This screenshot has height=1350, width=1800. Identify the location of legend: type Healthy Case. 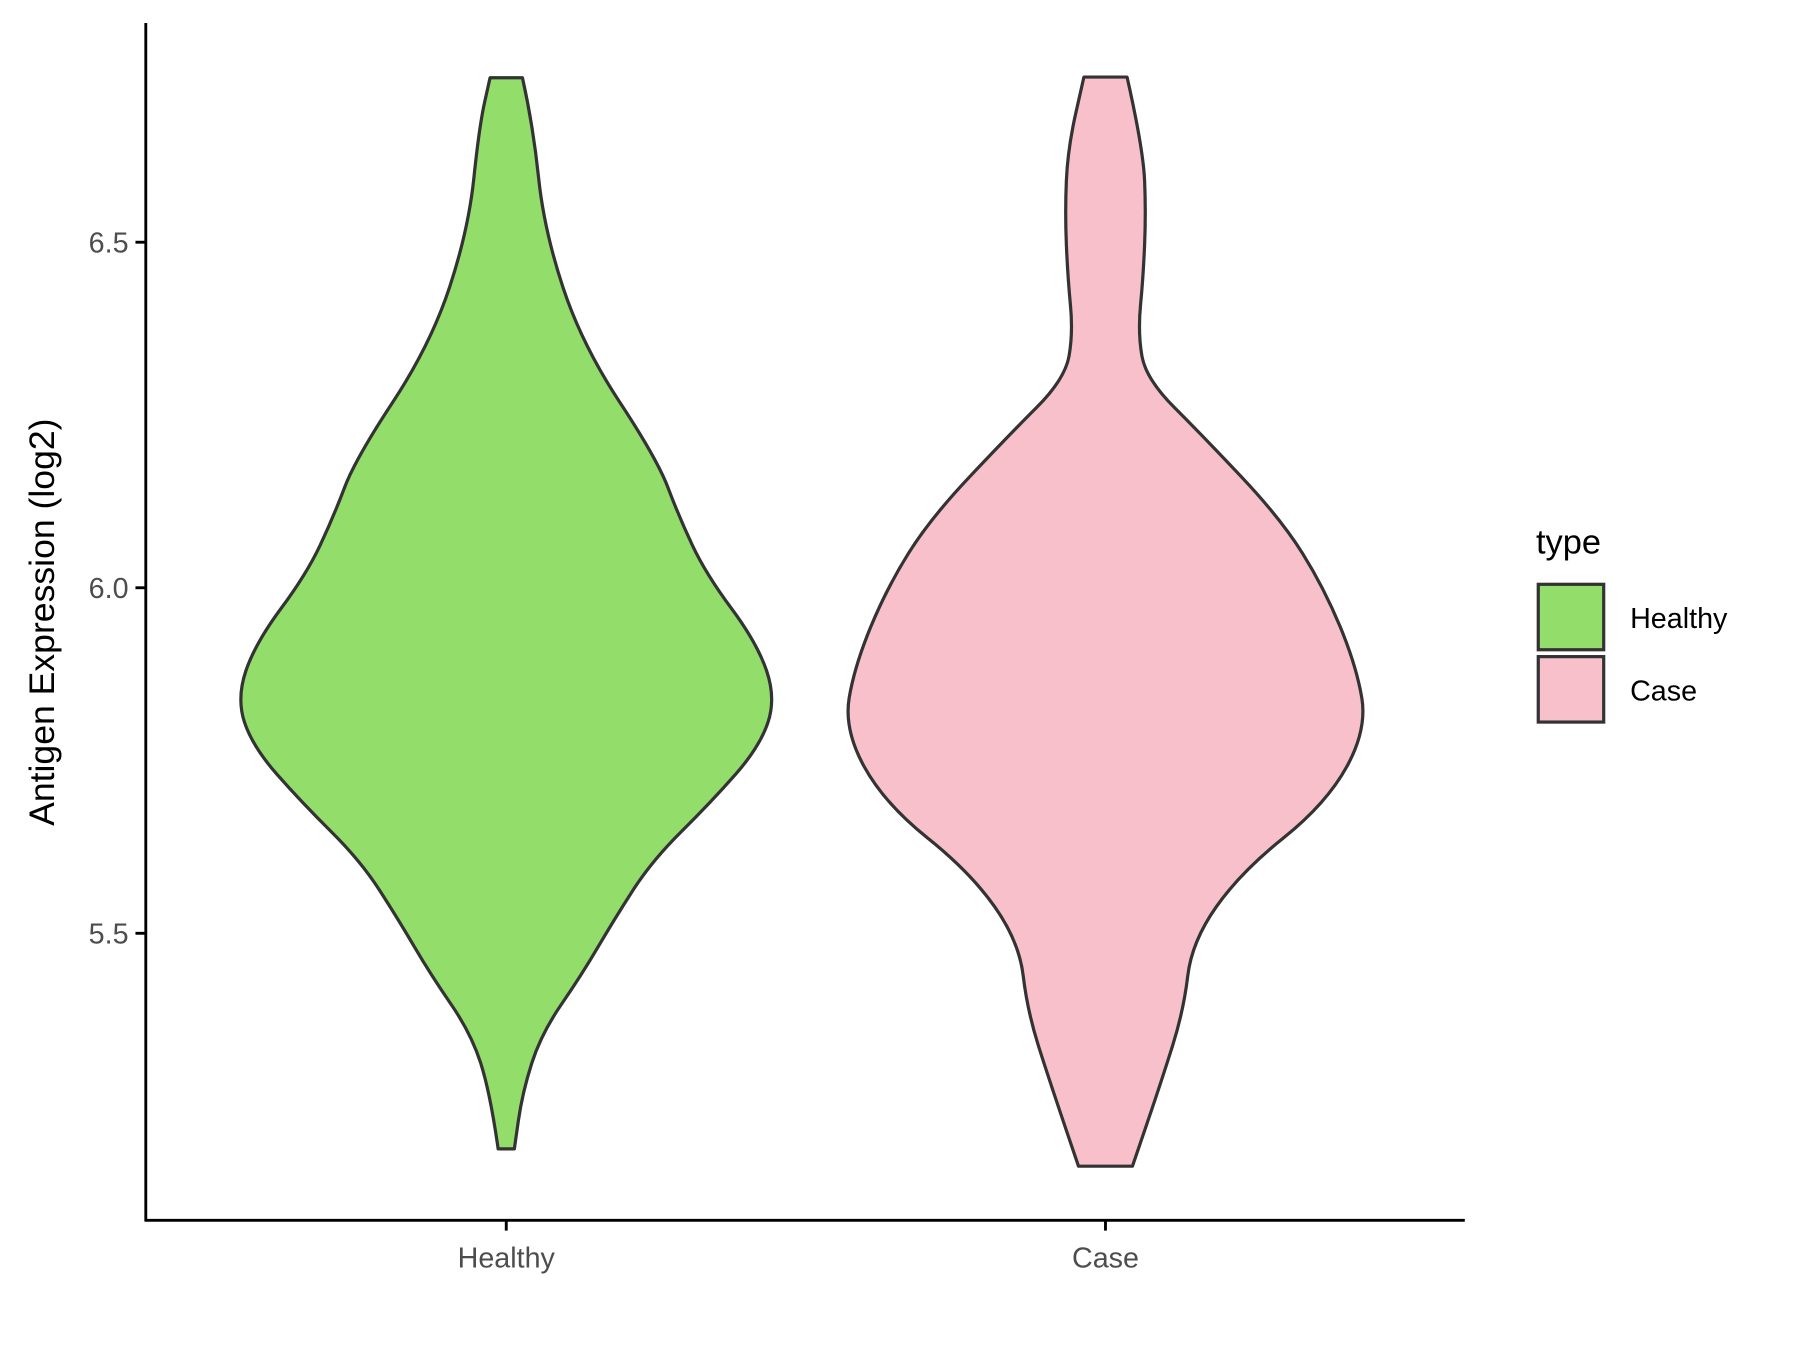
(1632, 623).